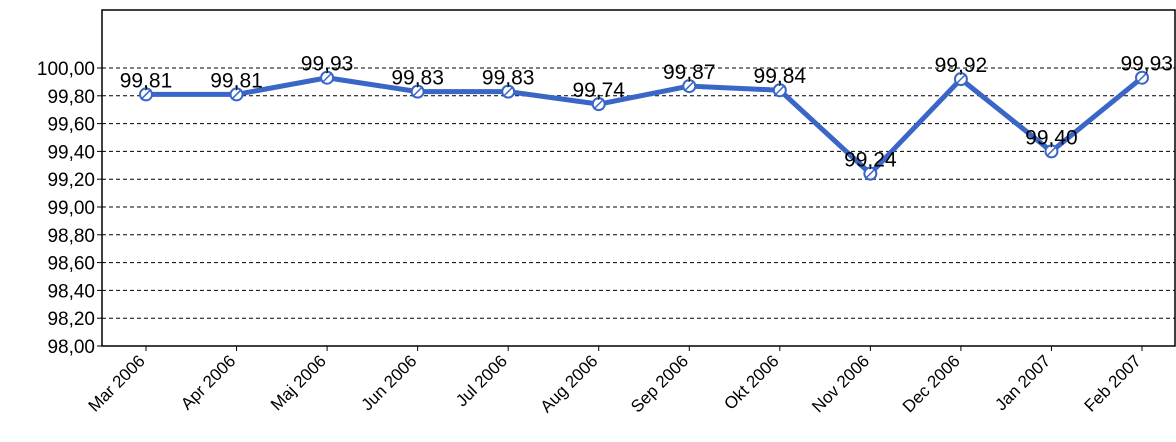 The width and height of the screenshot is (1176, 442). I want to click on data-label: 99,74, so click(598, 90).